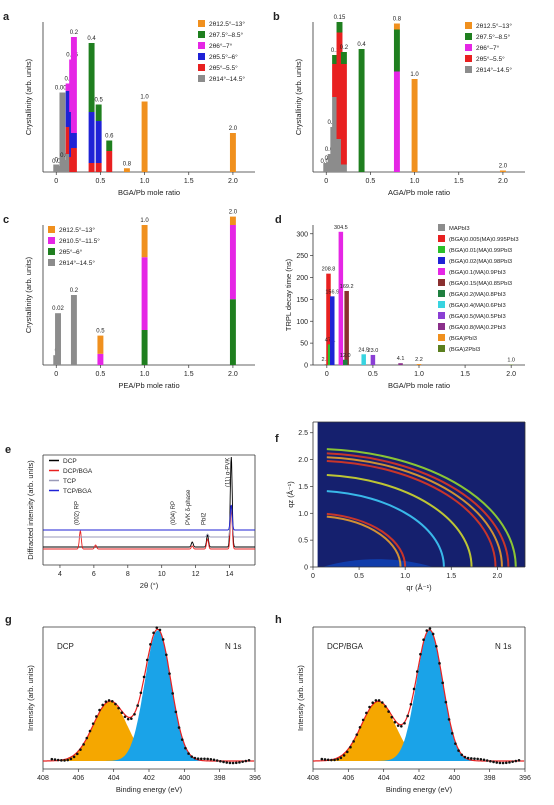 This screenshot has height=805, width=554. I want to click on y-tick-label: 2.5, so click(303, 433).